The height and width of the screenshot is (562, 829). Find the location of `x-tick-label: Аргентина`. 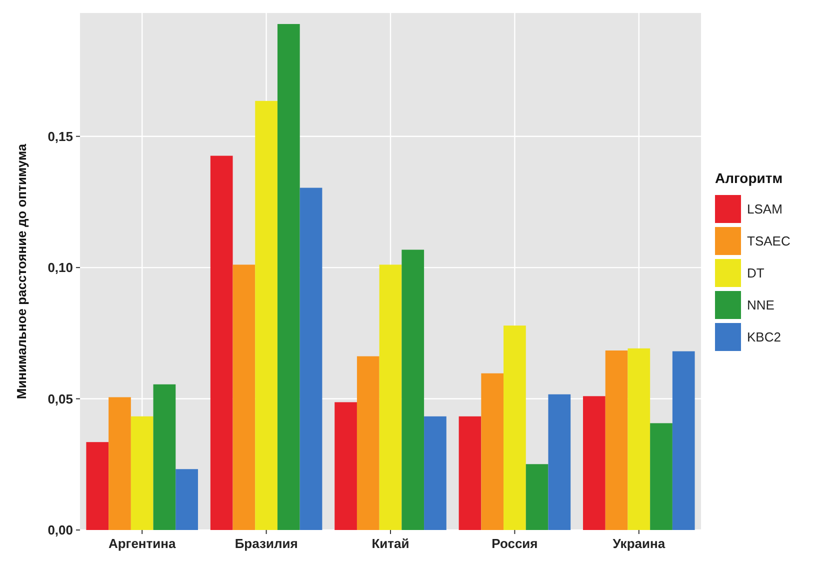

x-tick-label: Аргентина is located at coordinates (142, 543).